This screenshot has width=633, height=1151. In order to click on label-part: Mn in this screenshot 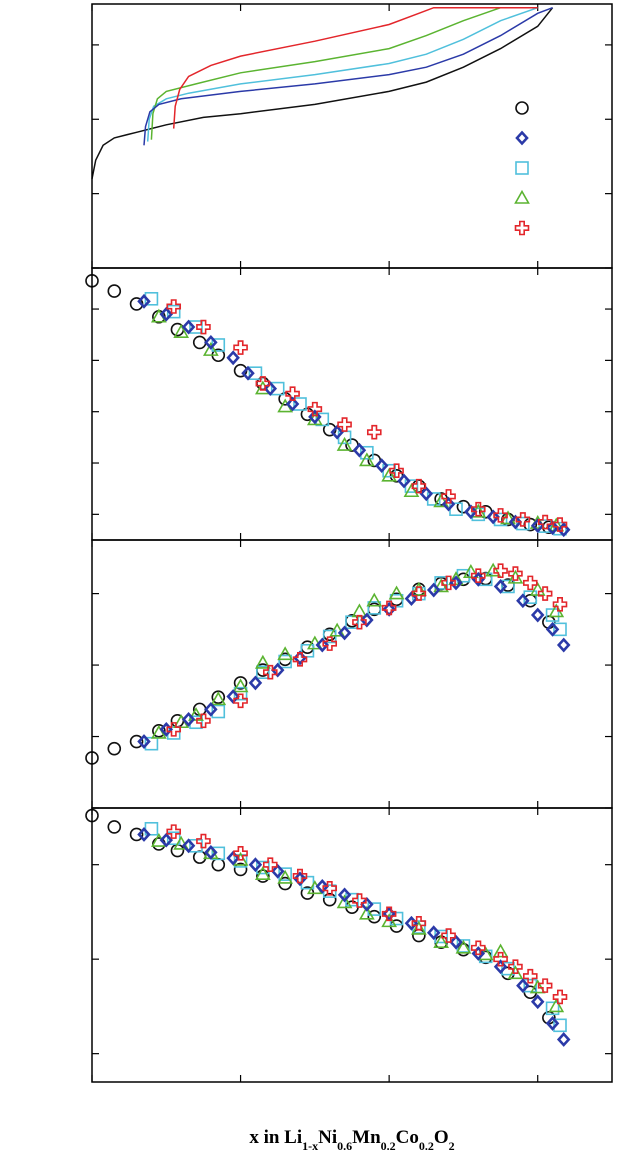, I will do `click(366, 1137)`.